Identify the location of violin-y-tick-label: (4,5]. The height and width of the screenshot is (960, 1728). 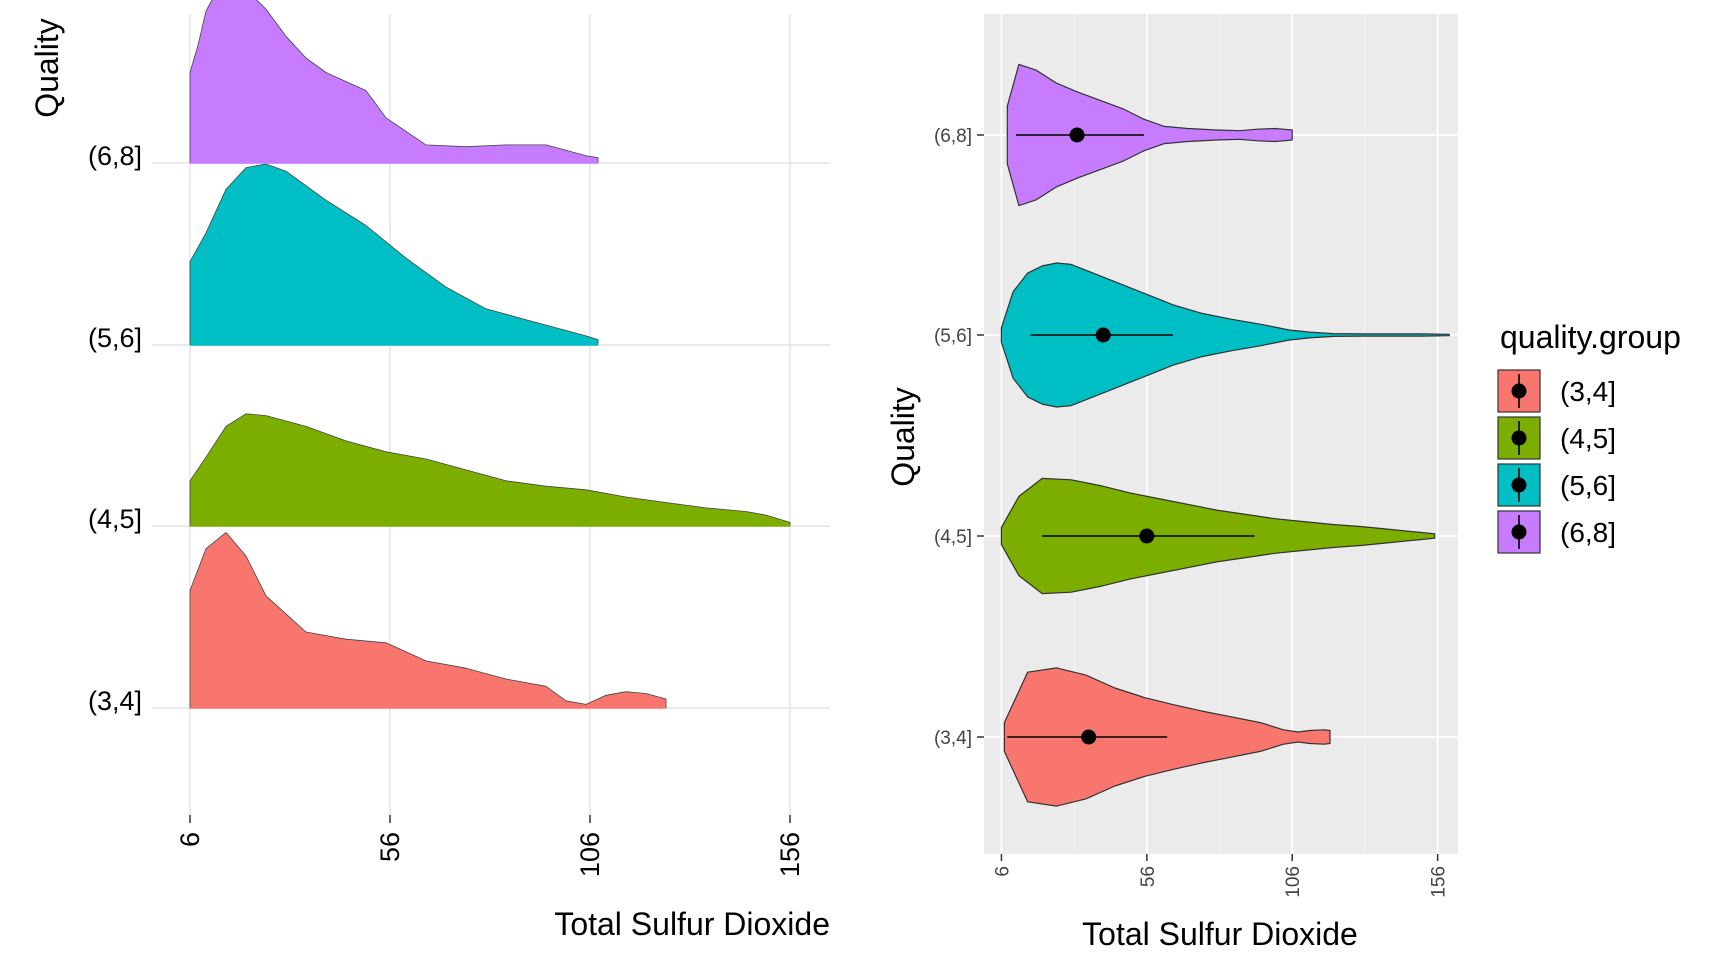
(953, 537).